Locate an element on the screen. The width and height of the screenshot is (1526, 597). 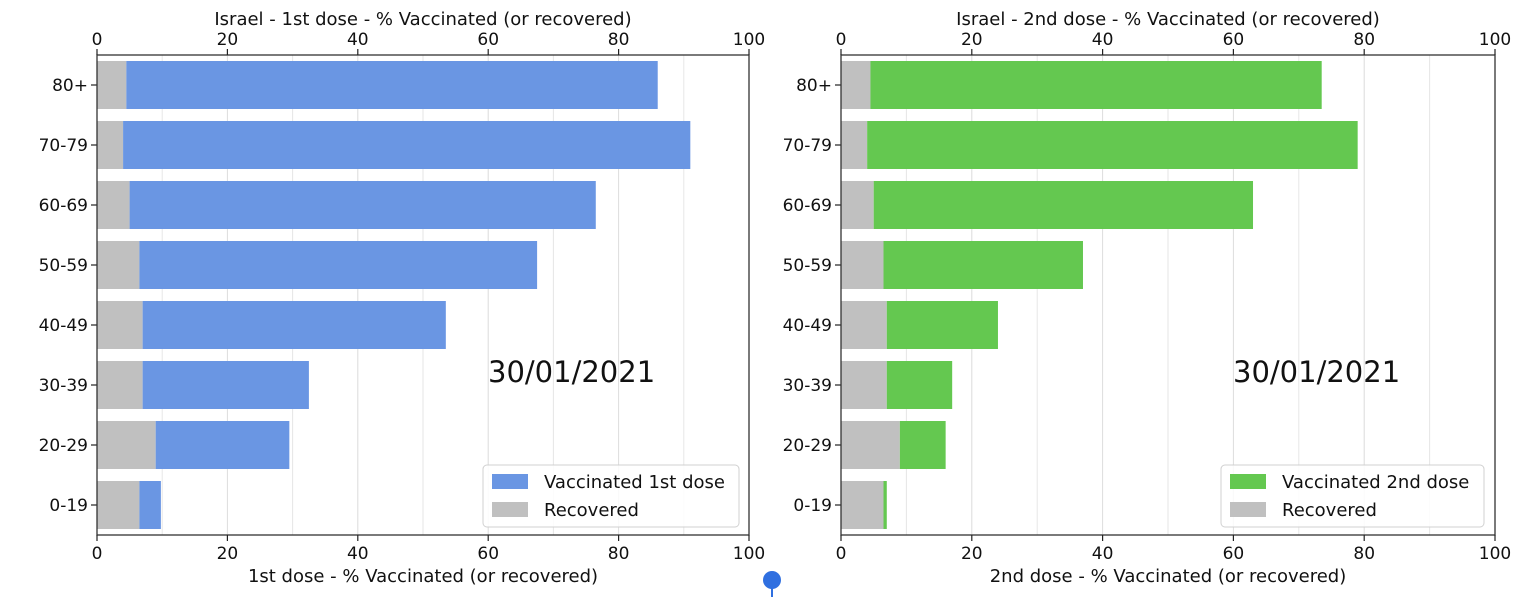
marker-pin-dot is located at coordinates (772, 580).